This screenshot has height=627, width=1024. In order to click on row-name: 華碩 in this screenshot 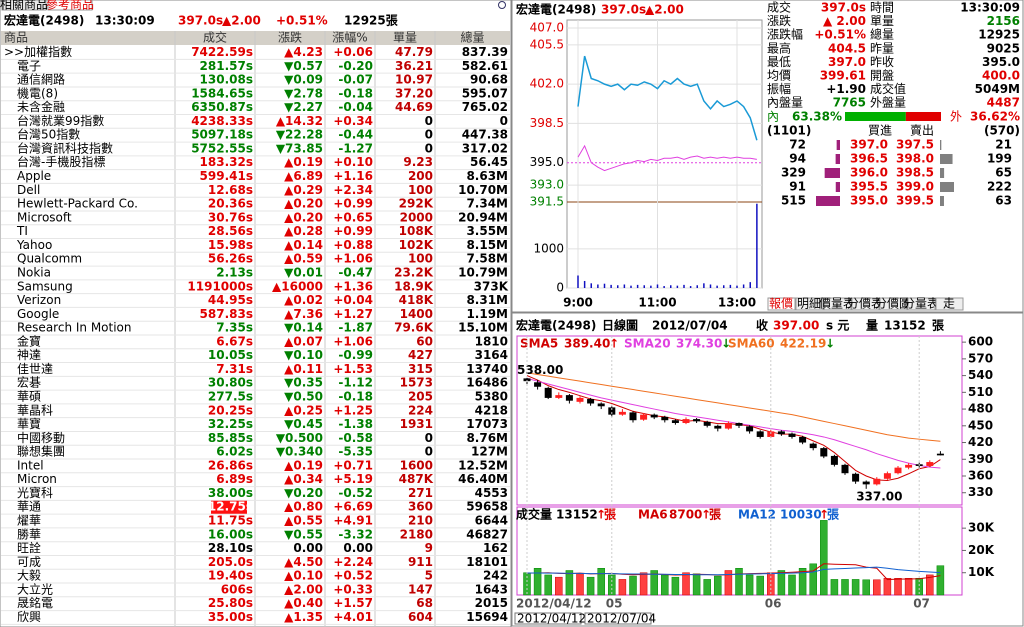, I will do `click(29, 397)`.